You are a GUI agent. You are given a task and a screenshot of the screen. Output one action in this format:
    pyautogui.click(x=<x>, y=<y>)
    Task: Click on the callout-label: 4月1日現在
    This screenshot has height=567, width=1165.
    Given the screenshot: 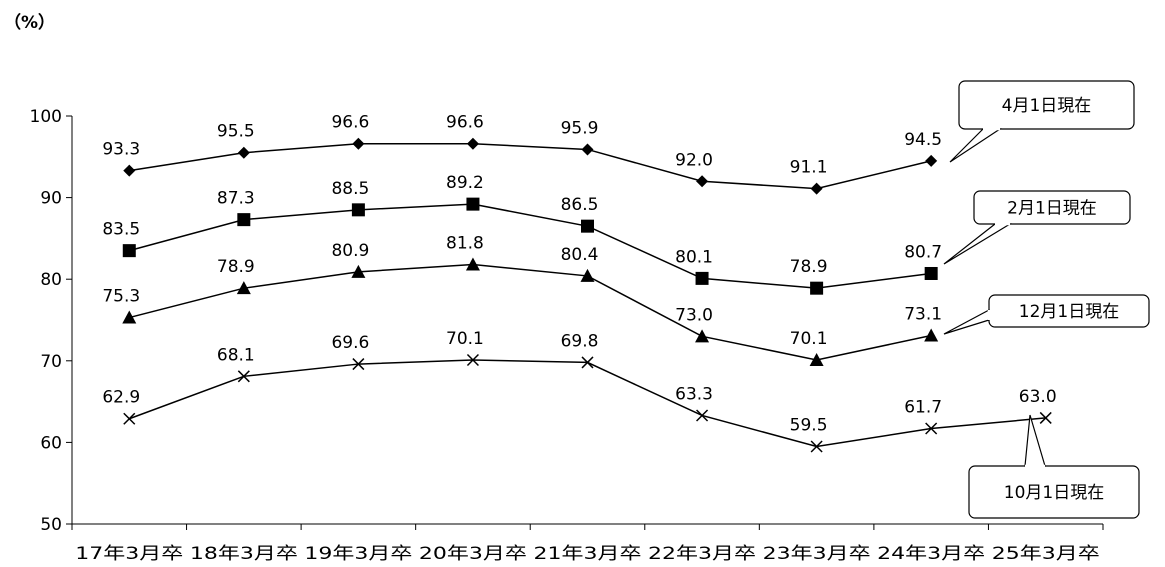 What is the action you would take?
    pyautogui.click(x=1047, y=106)
    